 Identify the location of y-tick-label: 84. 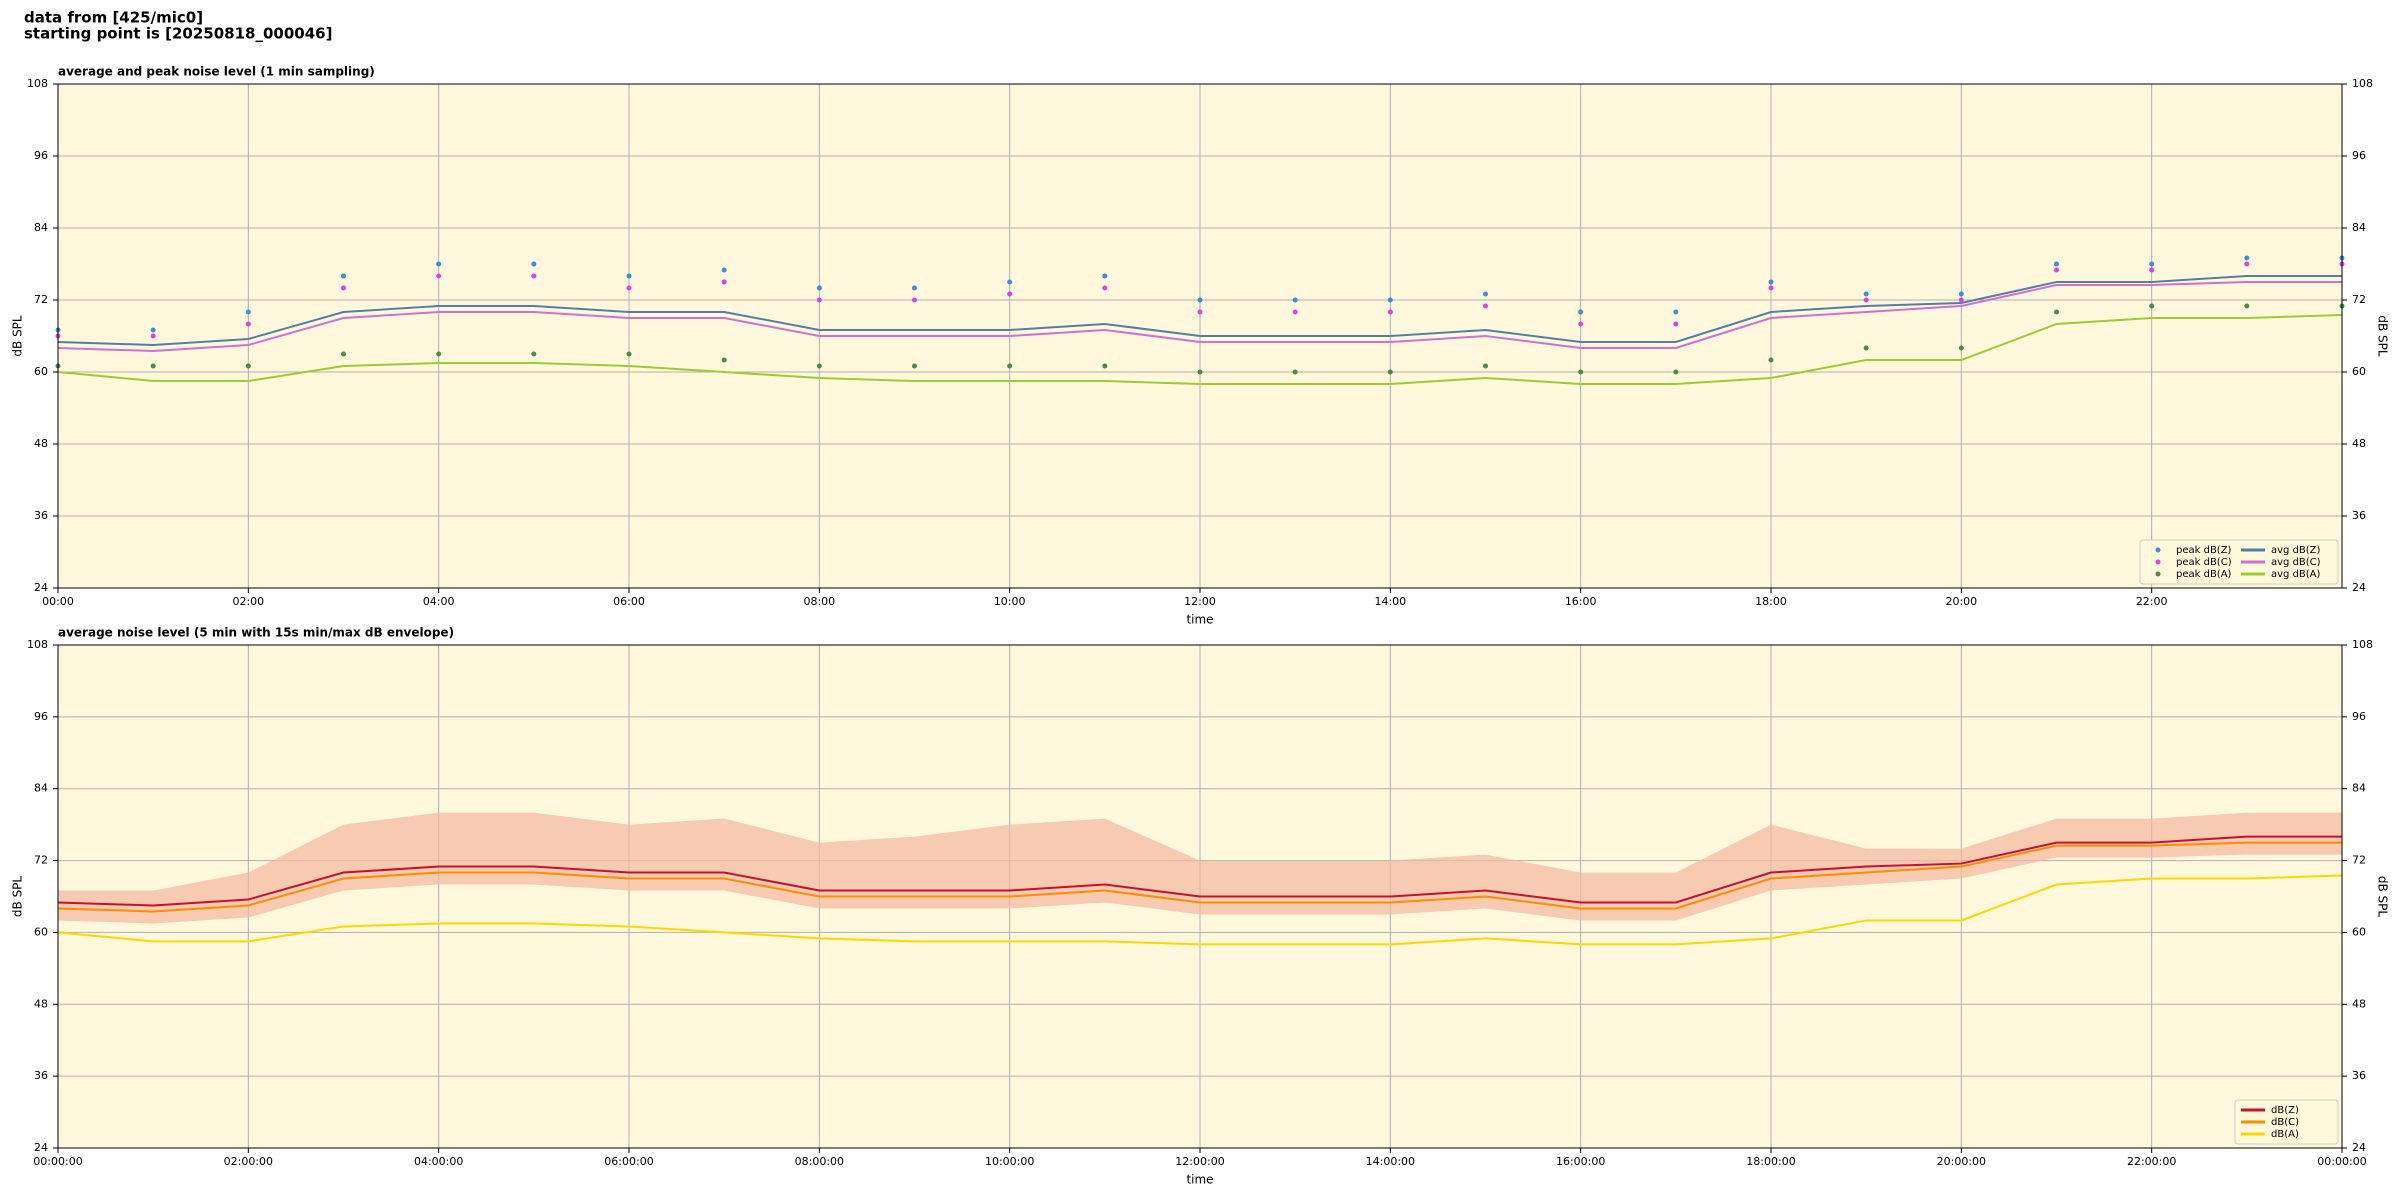
(41, 227).